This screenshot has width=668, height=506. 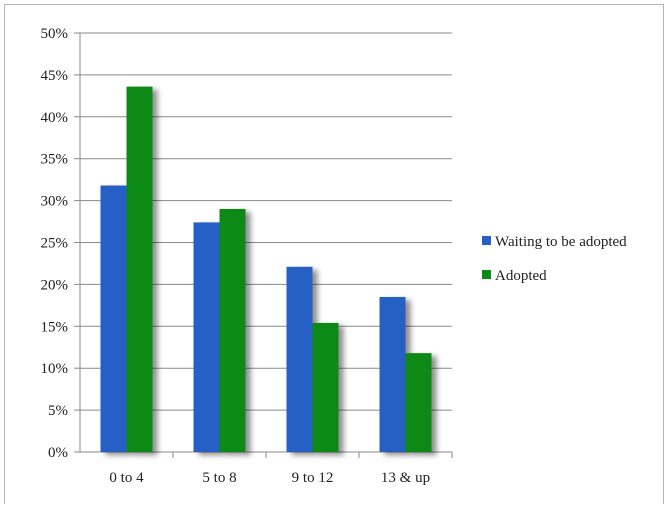 What do you see at coordinates (55, 244) in the screenshot?
I see `y-tick-label: 25%` at bounding box center [55, 244].